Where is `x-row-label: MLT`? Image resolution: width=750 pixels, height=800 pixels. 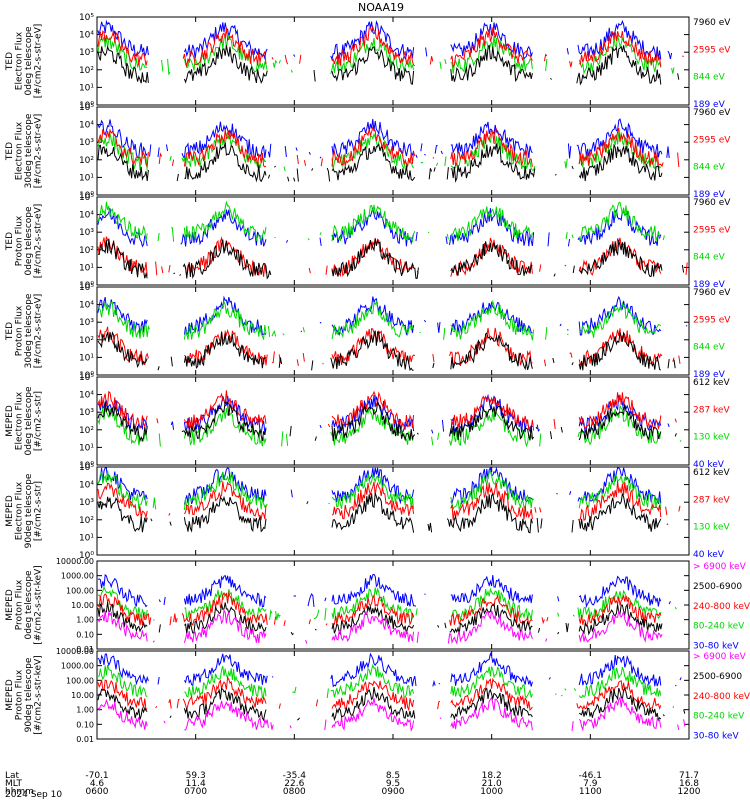 x-row-label: MLT is located at coordinates (14, 784).